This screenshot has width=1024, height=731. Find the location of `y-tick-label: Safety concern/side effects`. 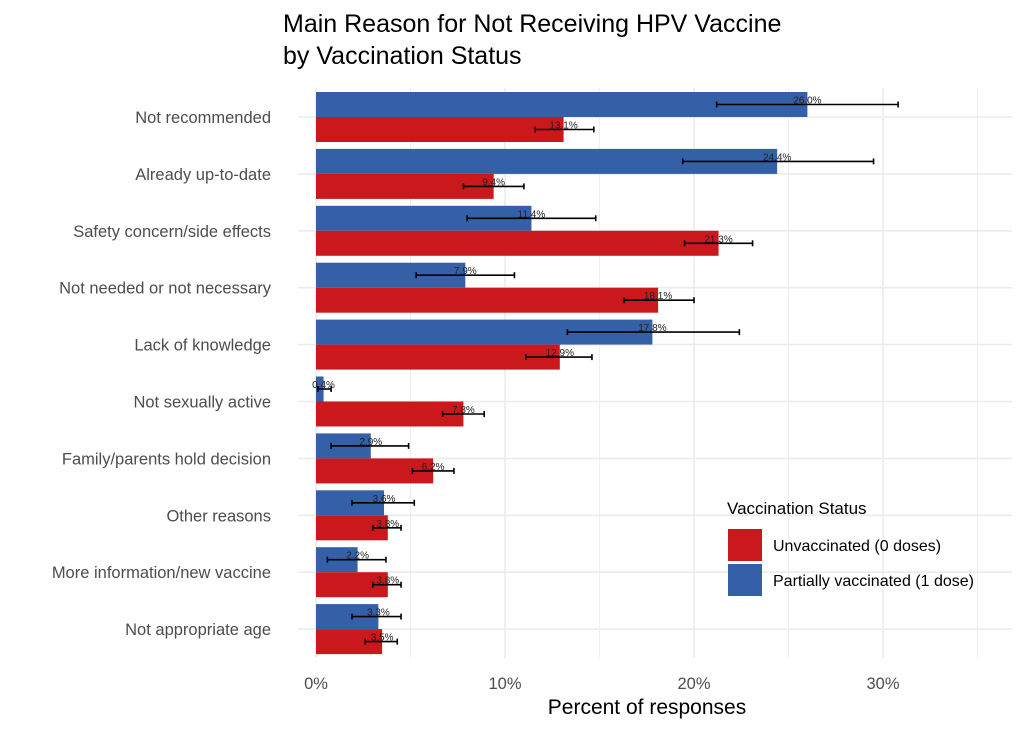

y-tick-label: Safety concern/side effects is located at coordinates (172, 232).